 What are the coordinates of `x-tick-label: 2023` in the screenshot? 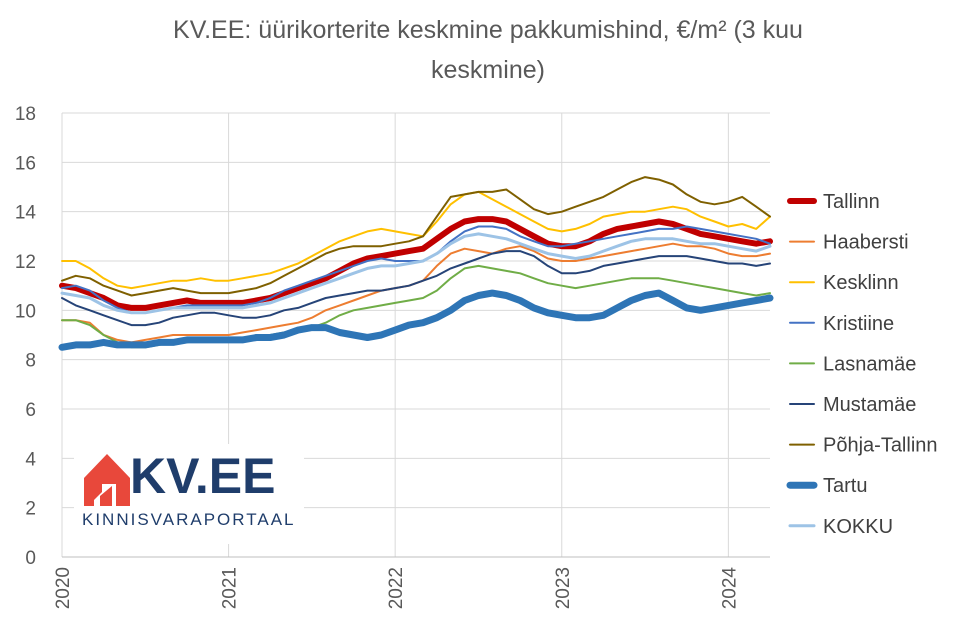 It's located at (563, 588).